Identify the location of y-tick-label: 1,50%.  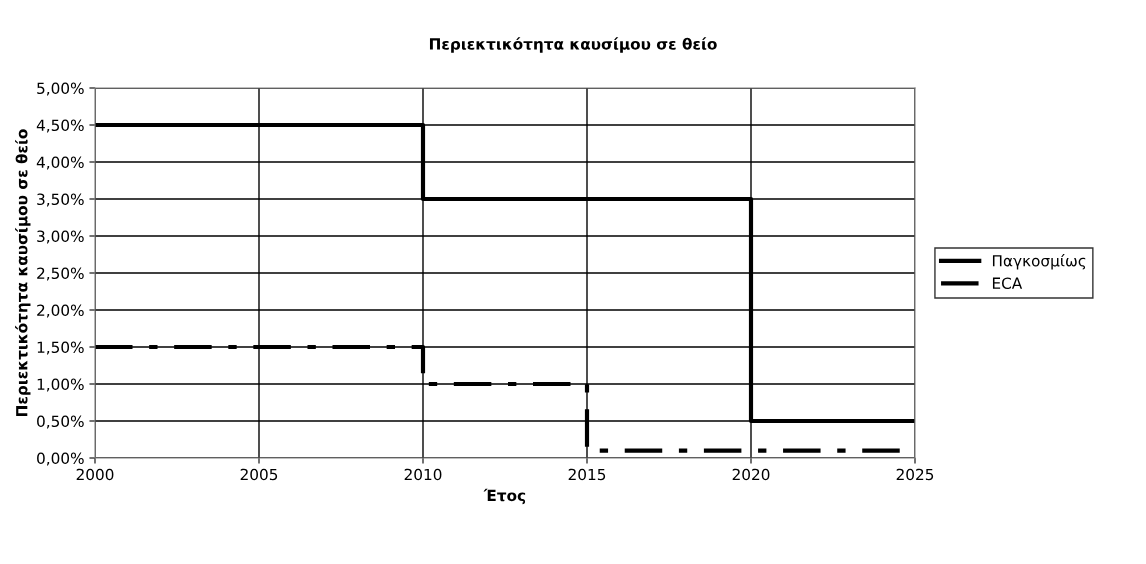
(60, 348).